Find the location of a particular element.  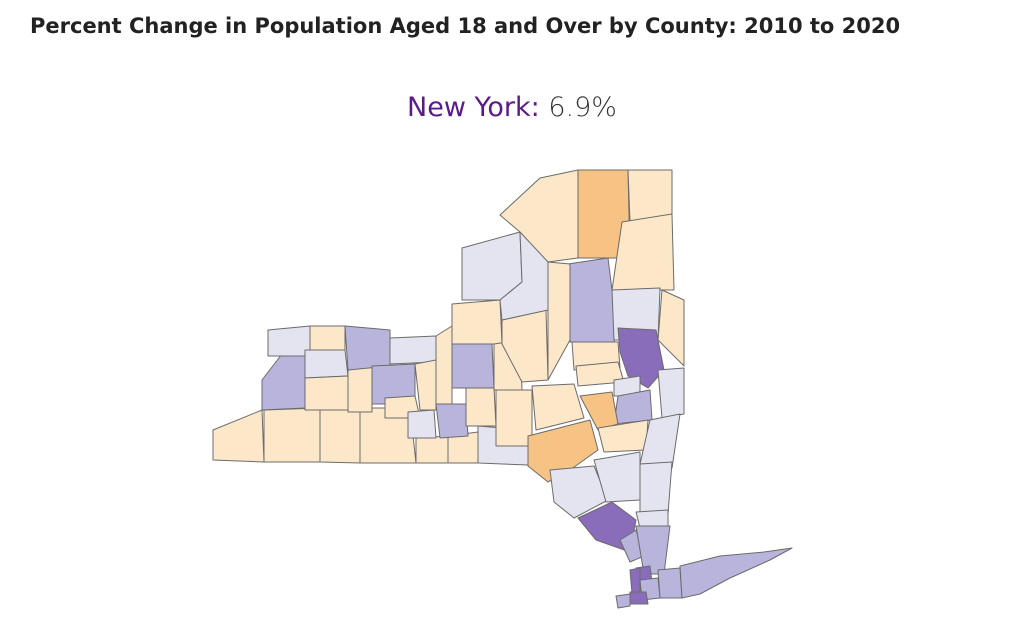

county-rensselaer is located at coordinates (671, 393).